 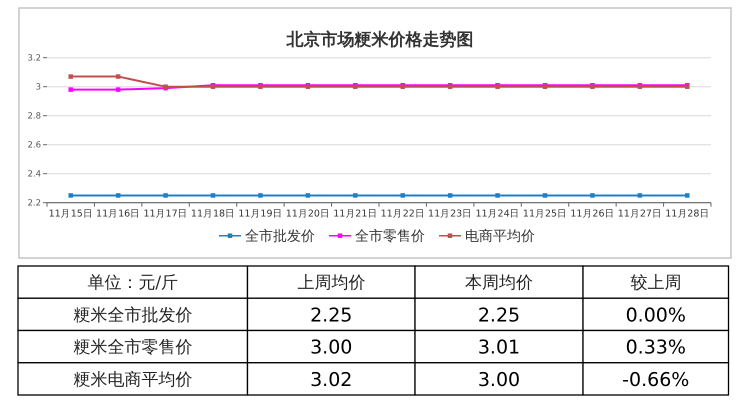 What do you see at coordinates (656, 315) in the screenshot?
I see `table-value: 0.00%` at bounding box center [656, 315].